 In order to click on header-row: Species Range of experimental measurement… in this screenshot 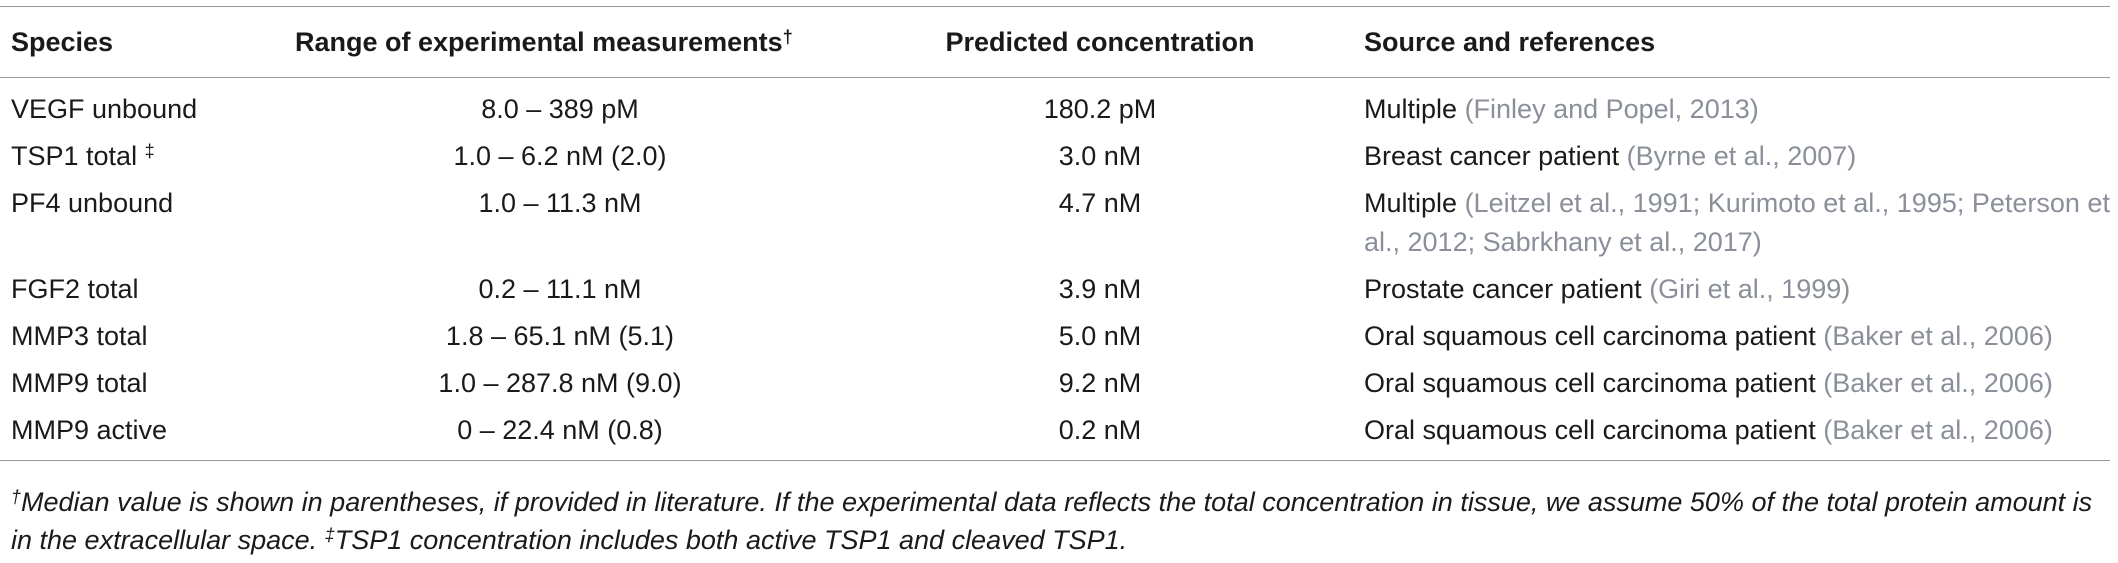, I will do `click(1055, 42)`.